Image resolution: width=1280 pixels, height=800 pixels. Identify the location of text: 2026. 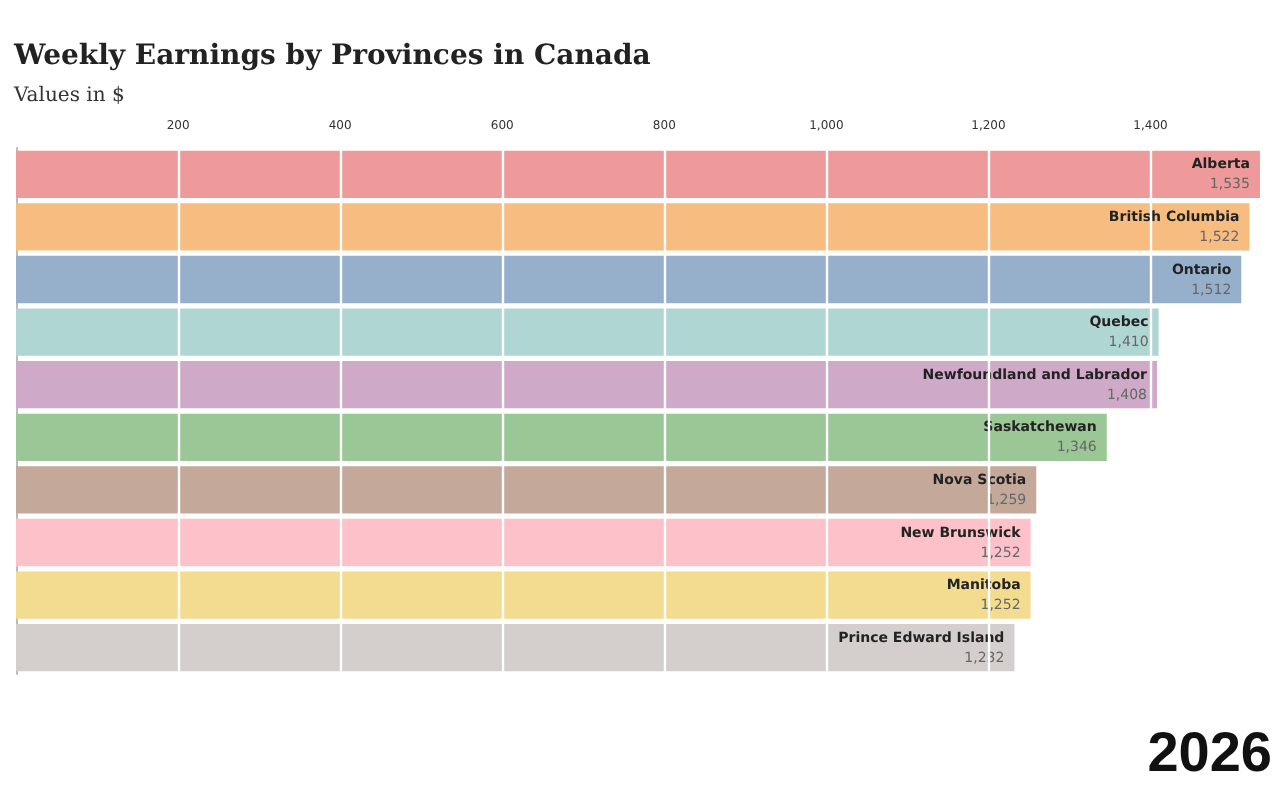
(1210, 752).